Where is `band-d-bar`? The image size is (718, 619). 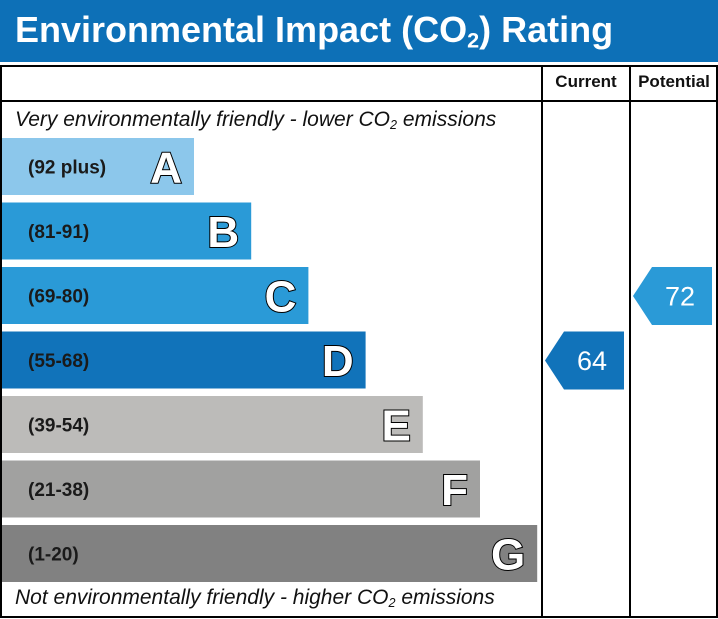 band-d-bar is located at coordinates (184, 360).